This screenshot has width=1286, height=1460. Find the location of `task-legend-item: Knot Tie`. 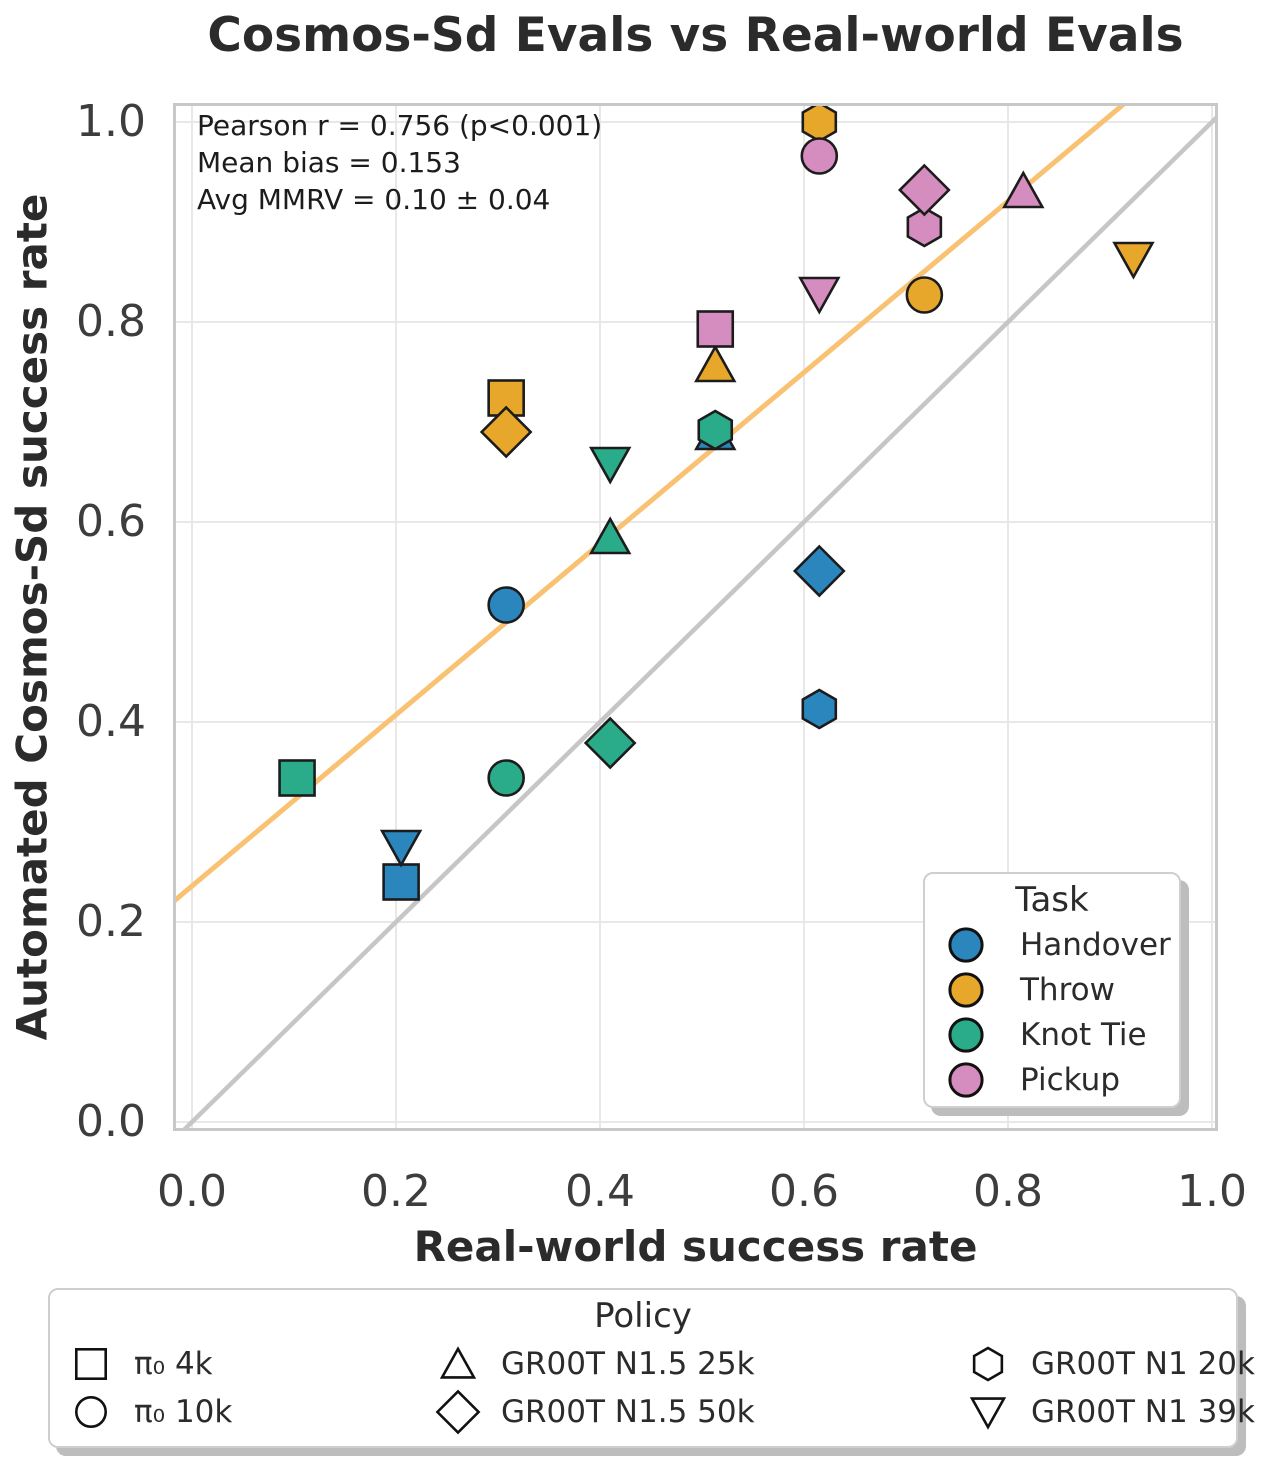

task-legend-item: Knot Tie is located at coordinates (1045, 1035).